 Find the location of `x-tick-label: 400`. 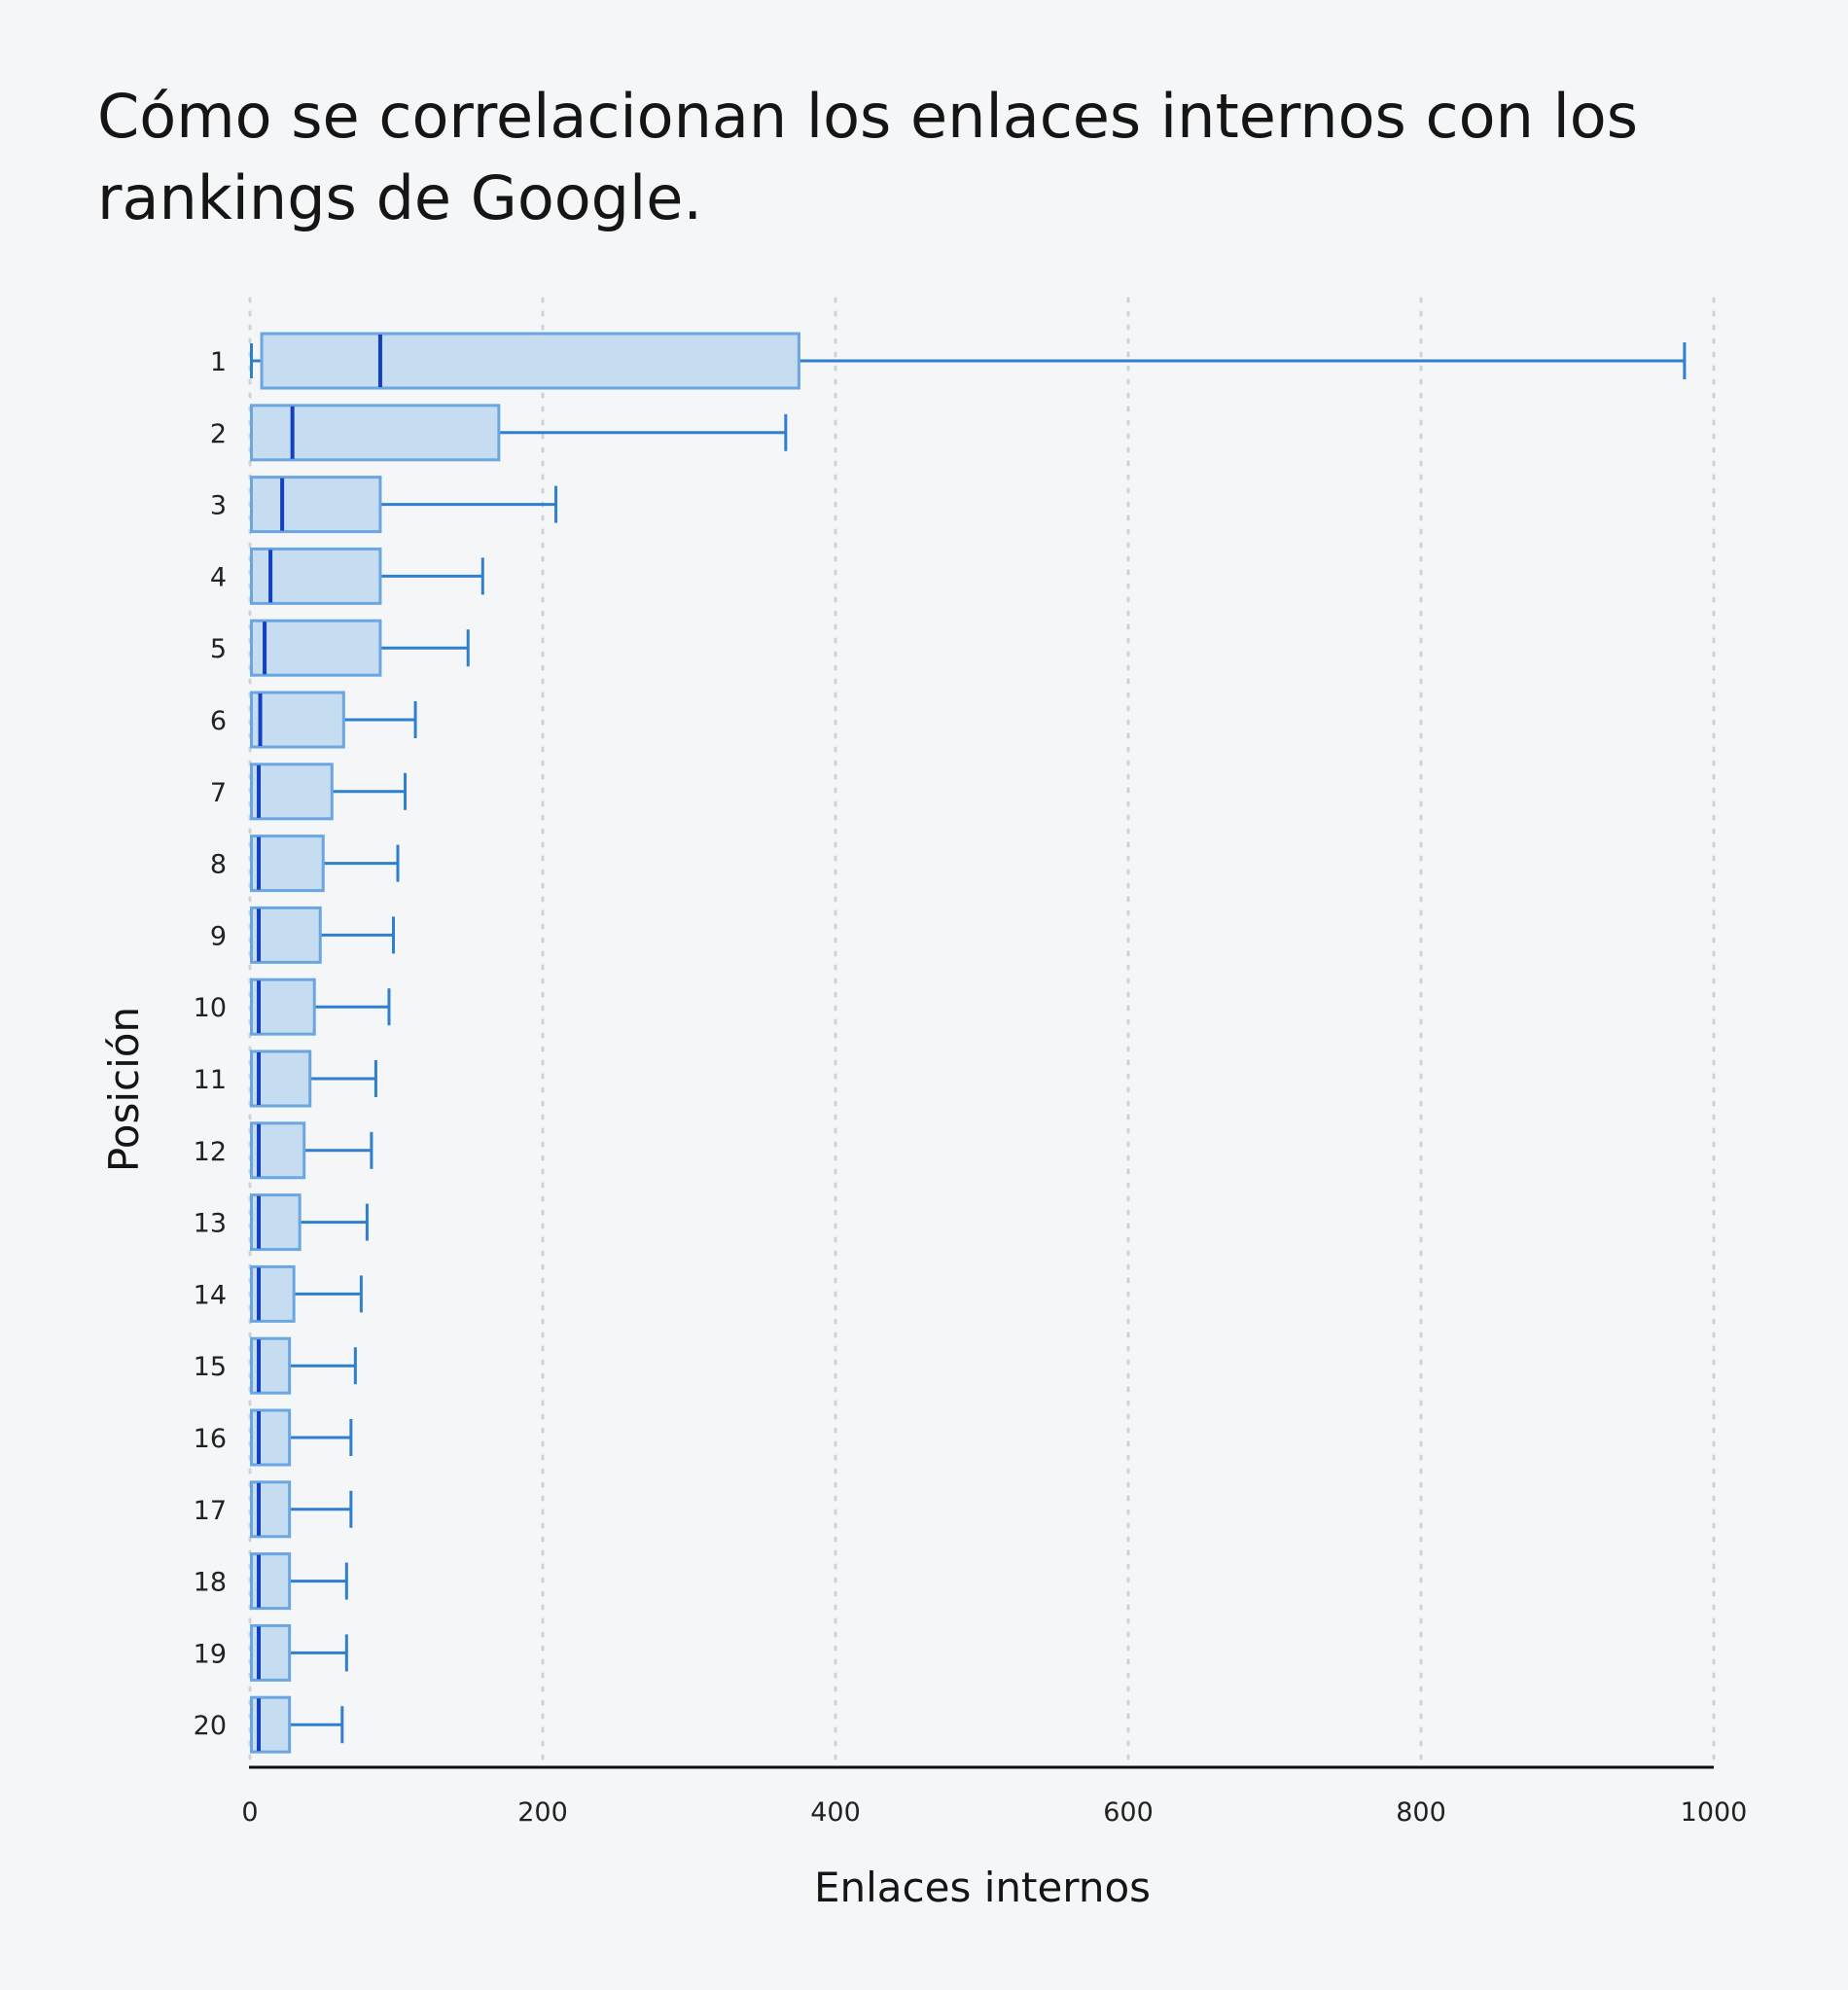

x-tick-label: 400 is located at coordinates (836, 1812).